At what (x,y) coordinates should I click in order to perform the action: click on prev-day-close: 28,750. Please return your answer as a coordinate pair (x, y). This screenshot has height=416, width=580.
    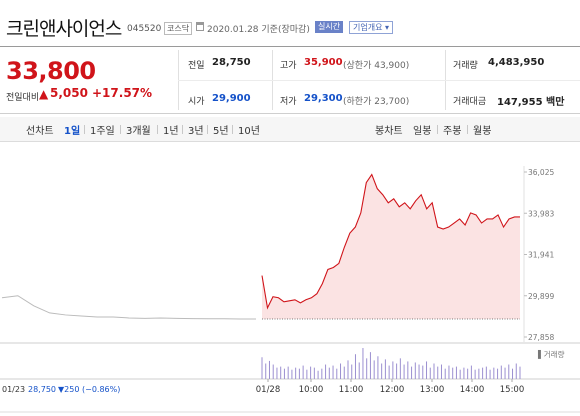
    Looking at the image, I should click on (42, 389).